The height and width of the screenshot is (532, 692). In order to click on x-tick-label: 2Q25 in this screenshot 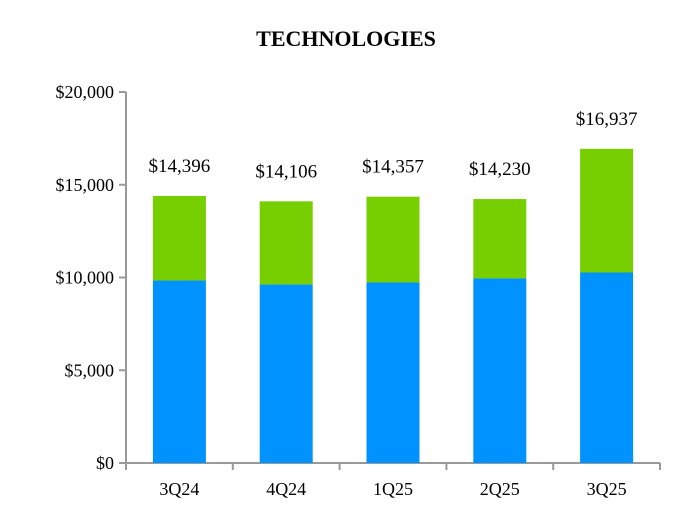, I will do `click(500, 489)`.